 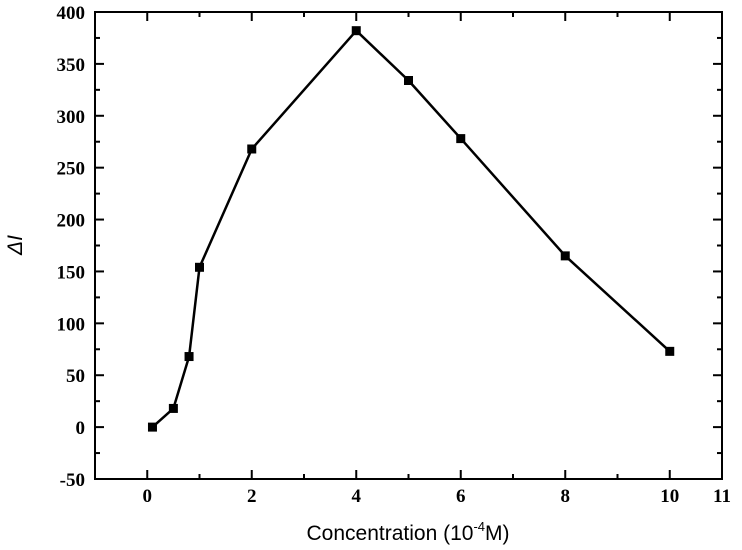 What do you see at coordinates (479, 526) in the screenshot?
I see `x-axis-title-superscript: -4` at bounding box center [479, 526].